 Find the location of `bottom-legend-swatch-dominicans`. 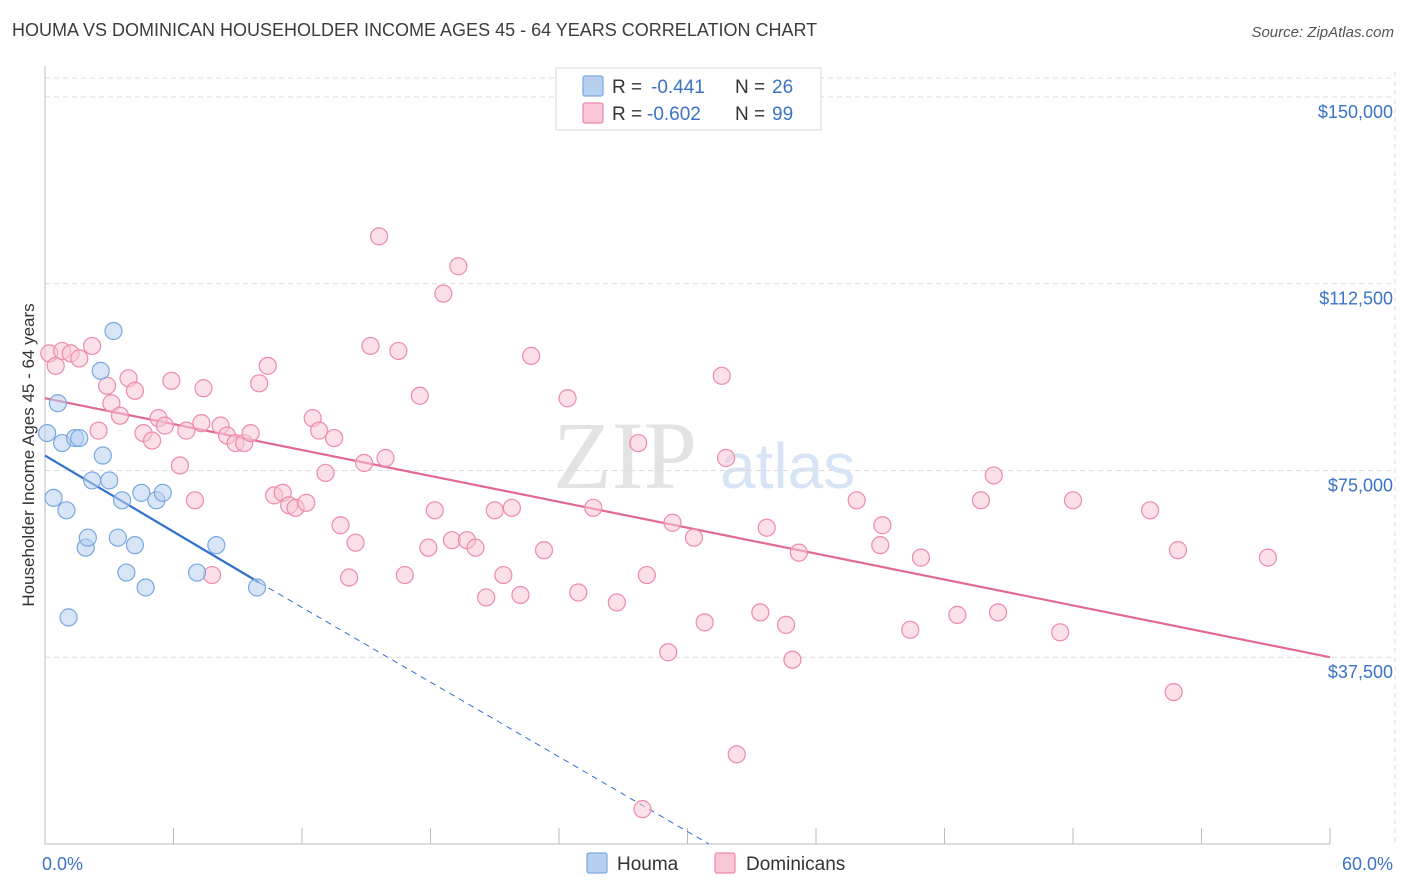

bottom-legend-swatch-dominicans is located at coordinates (725, 863).